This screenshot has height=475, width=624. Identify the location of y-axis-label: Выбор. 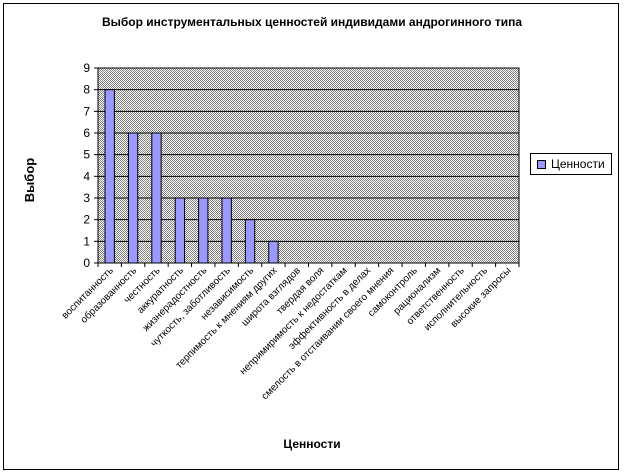
(29, 180).